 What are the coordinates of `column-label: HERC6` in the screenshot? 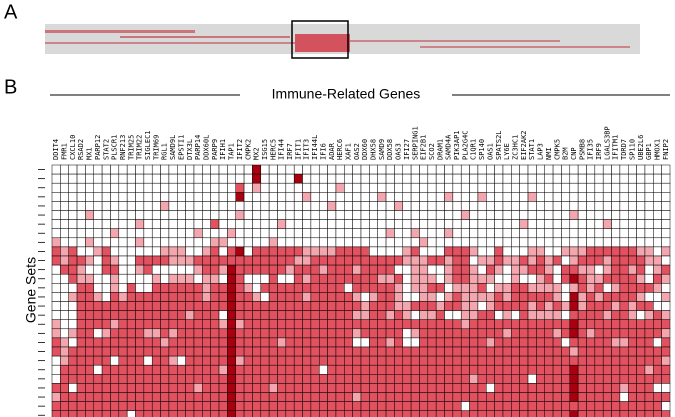 It's located at (340, 149).